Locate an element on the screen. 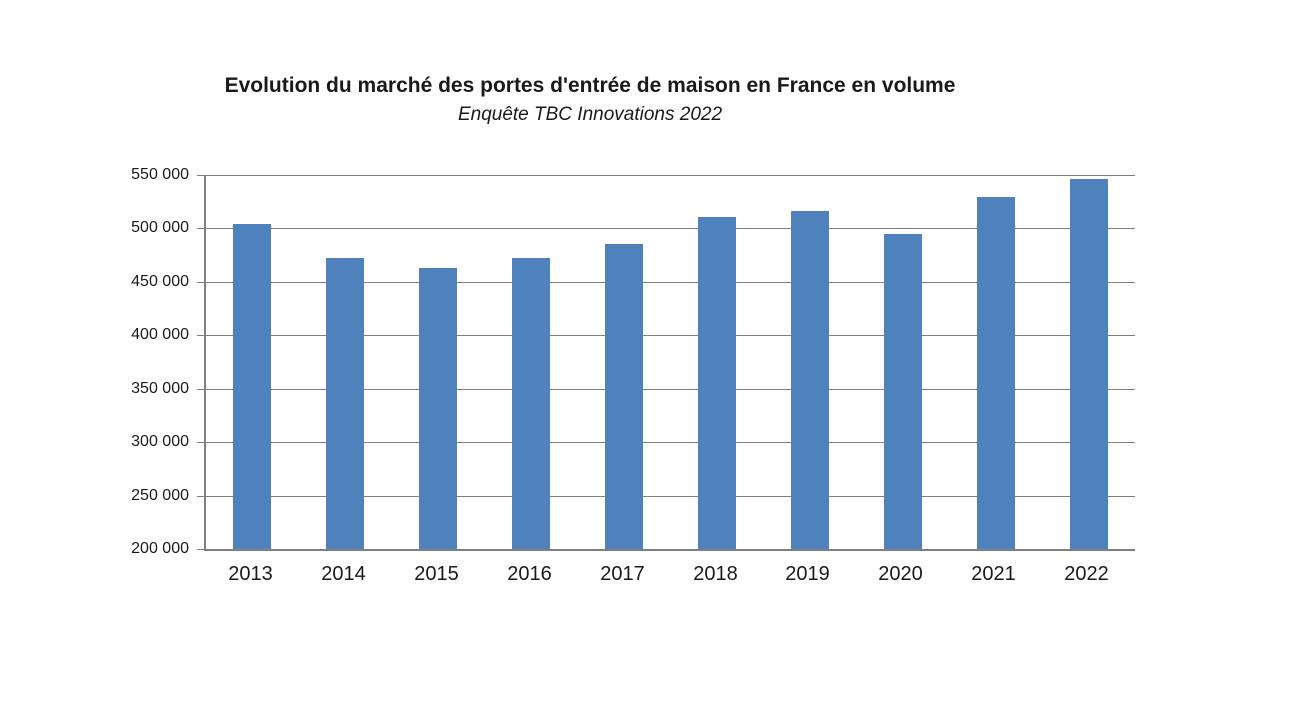 This screenshot has width=1300, height=724. bar-2021 is located at coordinates (996, 373).